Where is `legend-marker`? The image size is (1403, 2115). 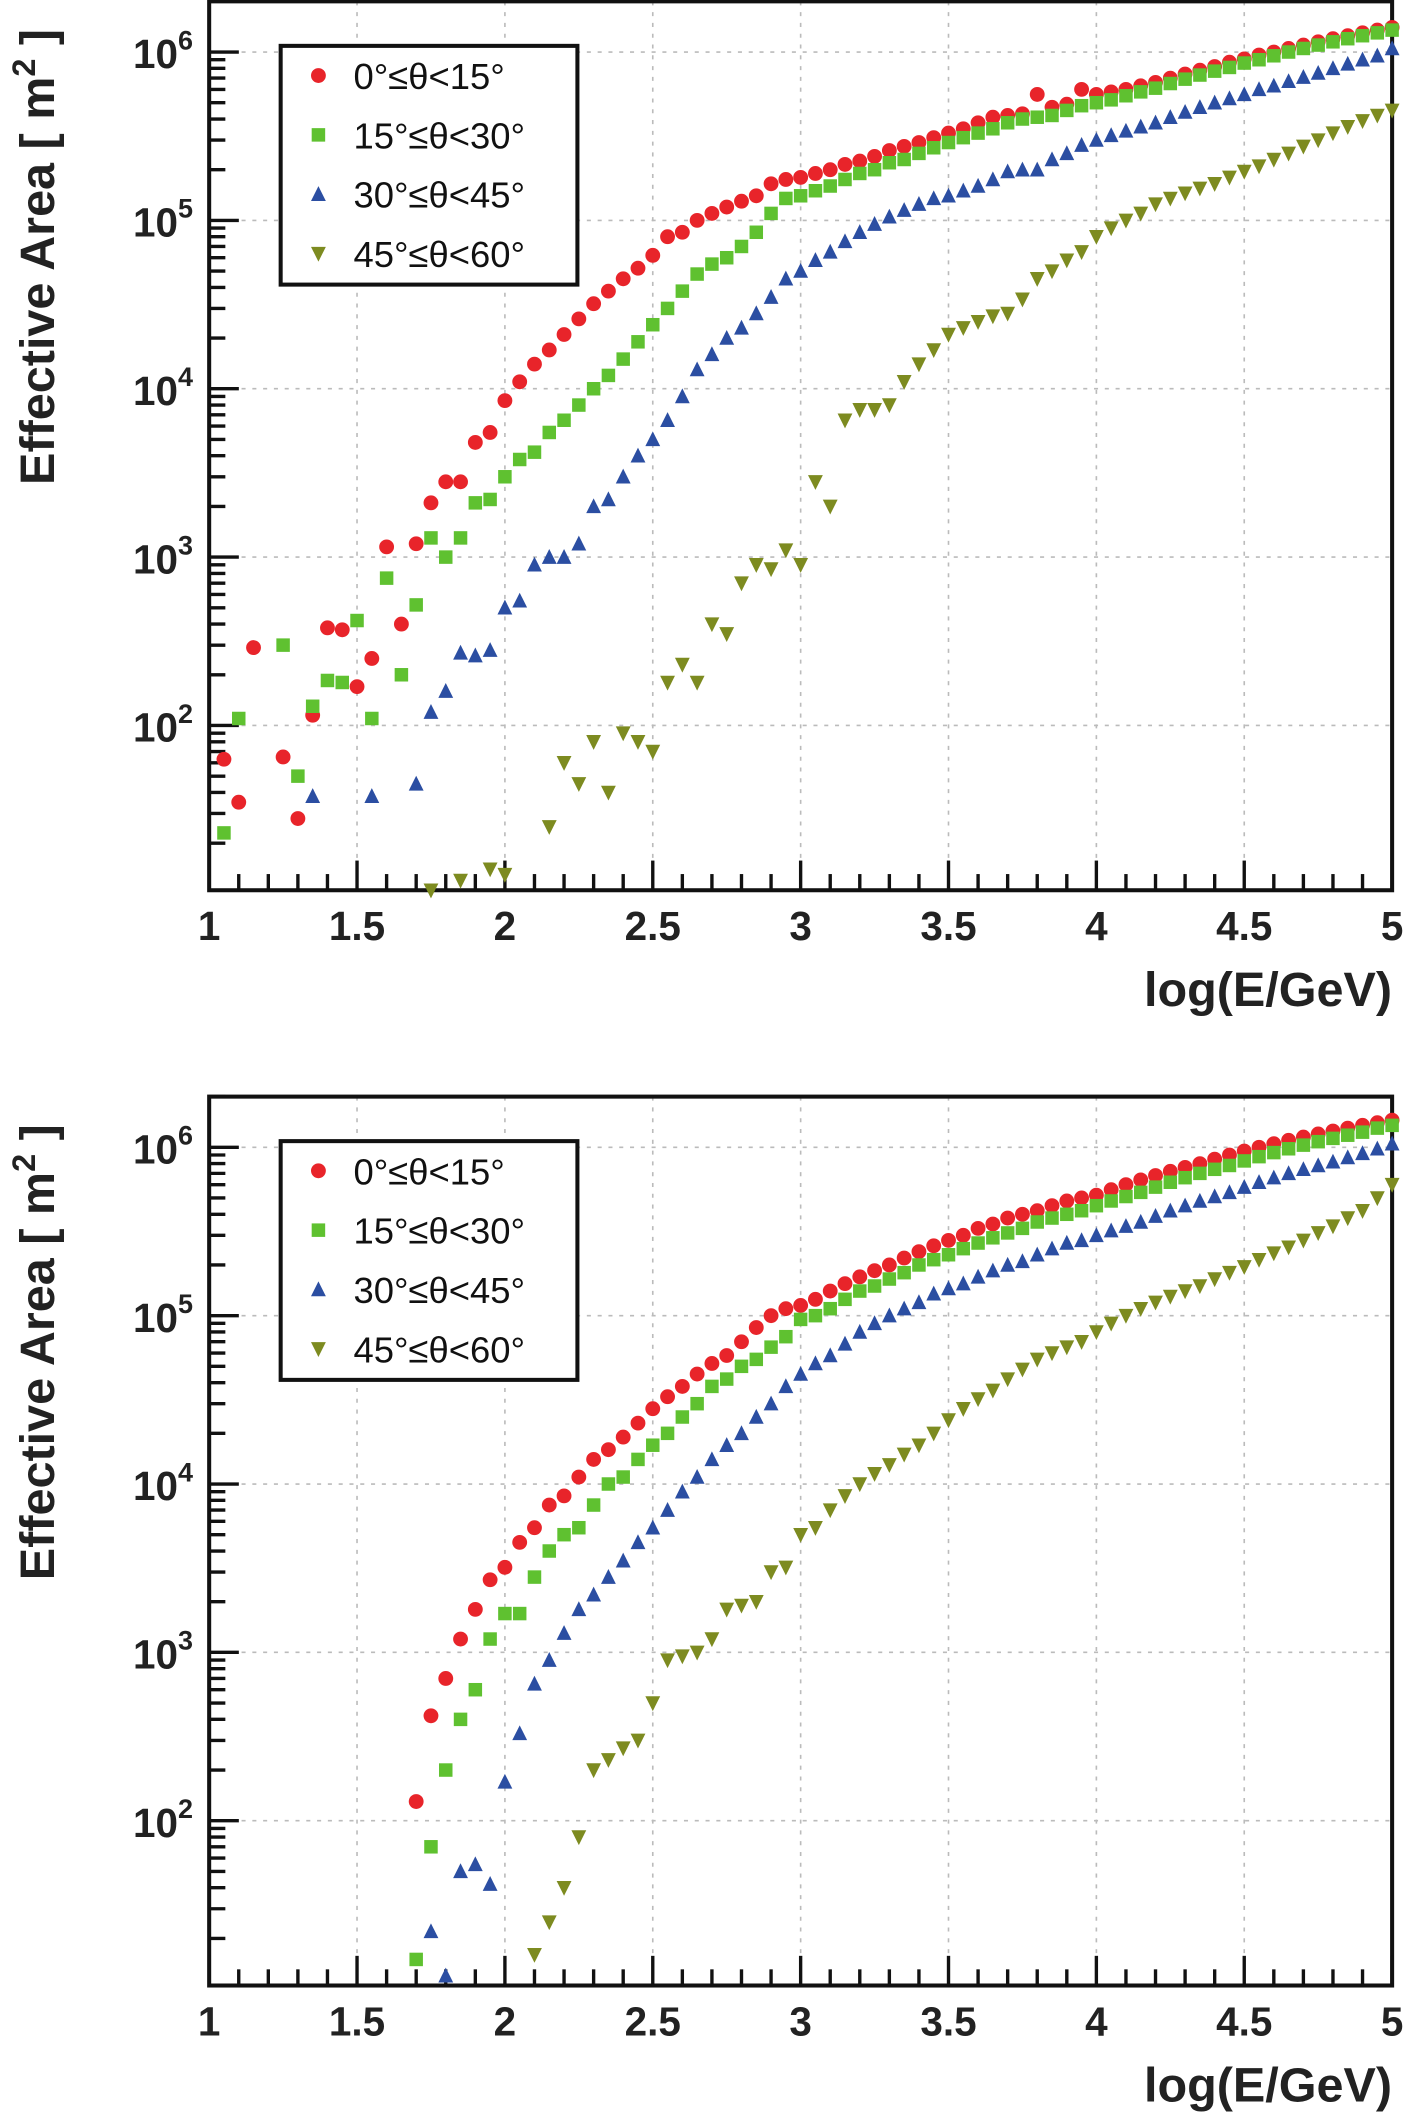
legend-marker is located at coordinates (318, 135).